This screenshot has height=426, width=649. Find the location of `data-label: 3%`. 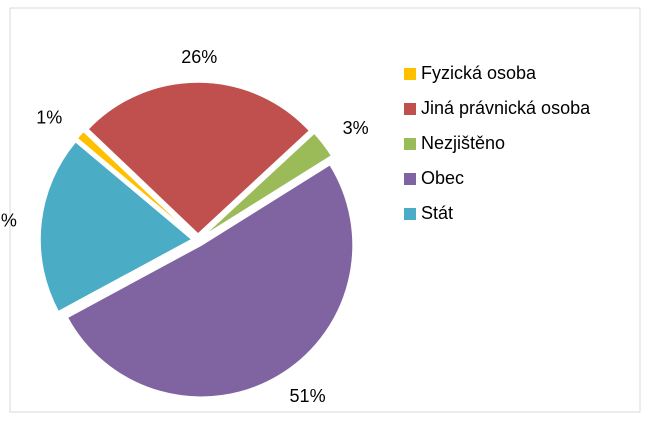

data-label: 3% is located at coordinates (356, 128).